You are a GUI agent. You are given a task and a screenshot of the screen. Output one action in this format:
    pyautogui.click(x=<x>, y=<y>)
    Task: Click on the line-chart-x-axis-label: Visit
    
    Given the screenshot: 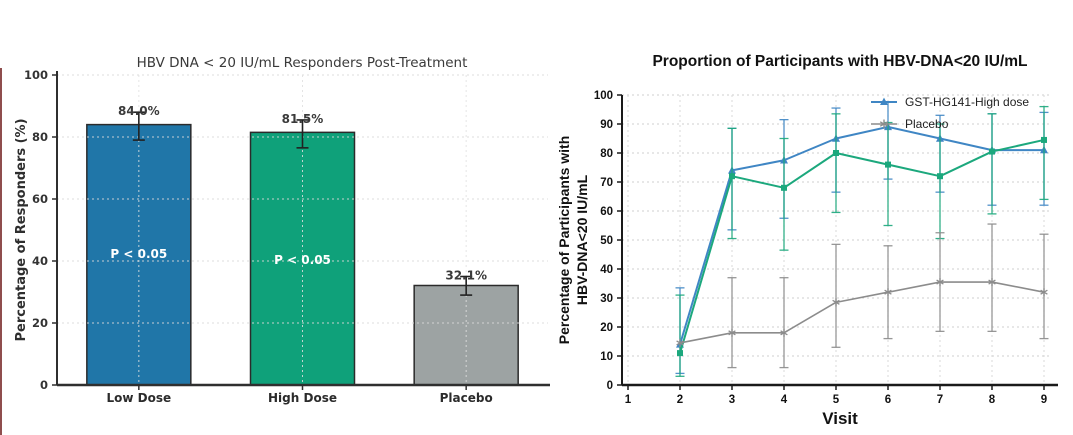 What is the action you would take?
    pyautogui.click(x=840, y=418)
    